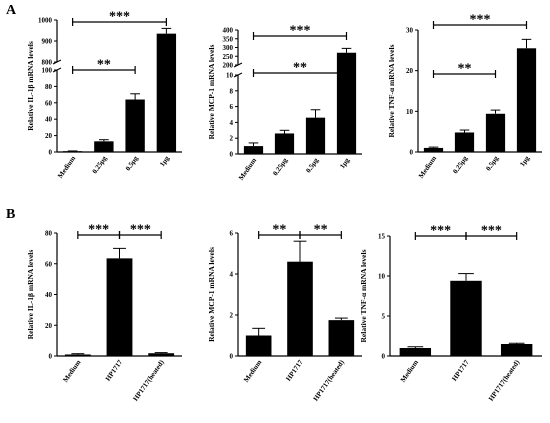  I want to click on y-tick-label: 900, so click(47, 42).